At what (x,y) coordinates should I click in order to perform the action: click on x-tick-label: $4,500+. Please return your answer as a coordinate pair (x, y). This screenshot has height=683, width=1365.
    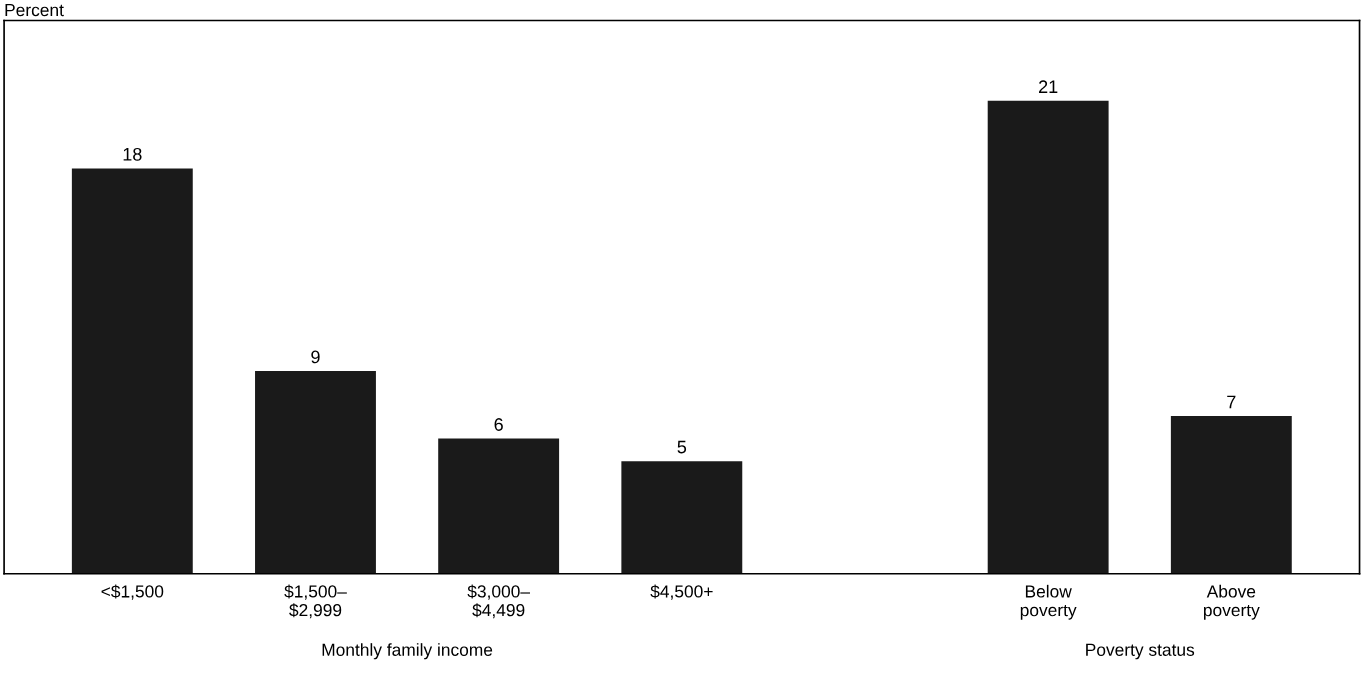
    Looking at the image, I should click on (681, 592).